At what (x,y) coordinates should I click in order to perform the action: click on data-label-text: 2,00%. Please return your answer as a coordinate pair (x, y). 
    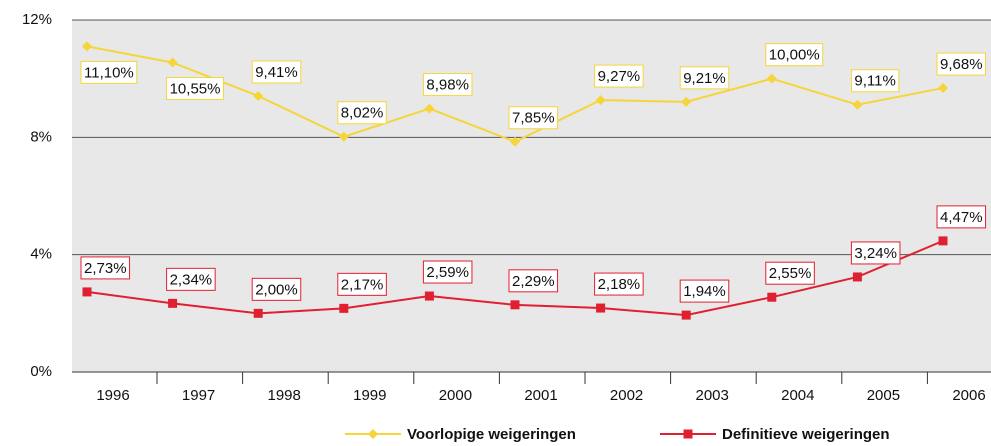
    Looking at the image, I should click on (276, 289).